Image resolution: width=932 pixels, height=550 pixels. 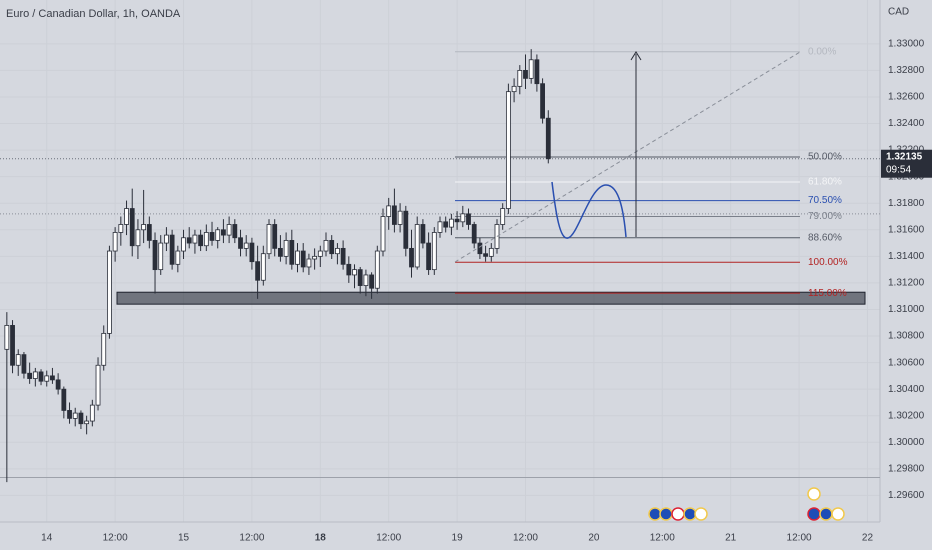 I want to click on x-tick-label: 22, so click(x=868, y=538).